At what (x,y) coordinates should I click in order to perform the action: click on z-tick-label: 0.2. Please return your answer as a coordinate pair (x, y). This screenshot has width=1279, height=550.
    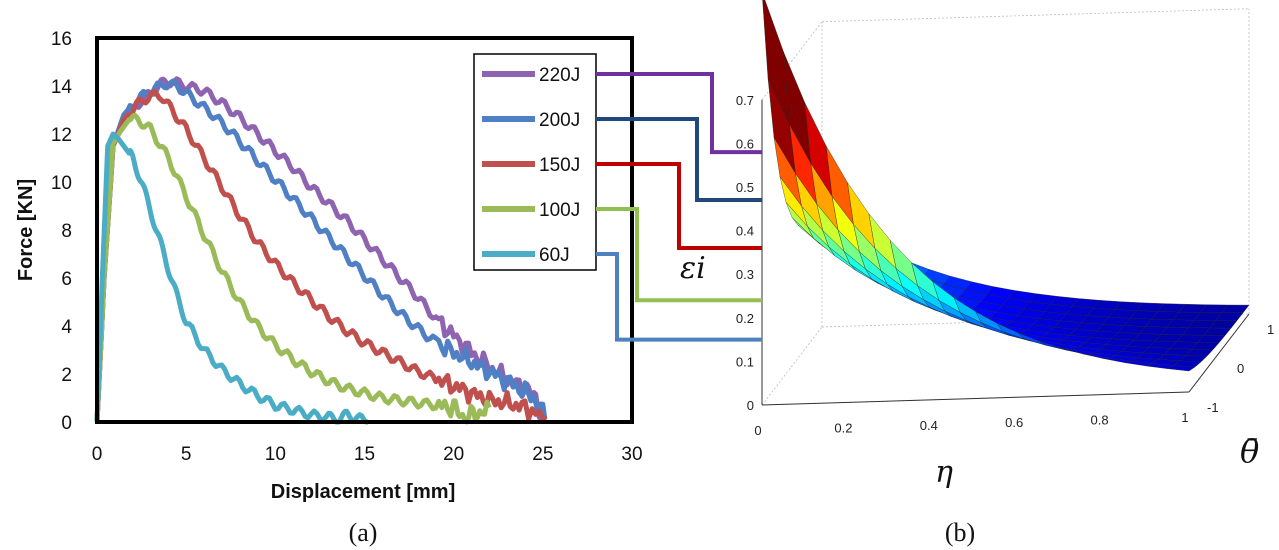
    Looking at the image, I should click on (745, 318).